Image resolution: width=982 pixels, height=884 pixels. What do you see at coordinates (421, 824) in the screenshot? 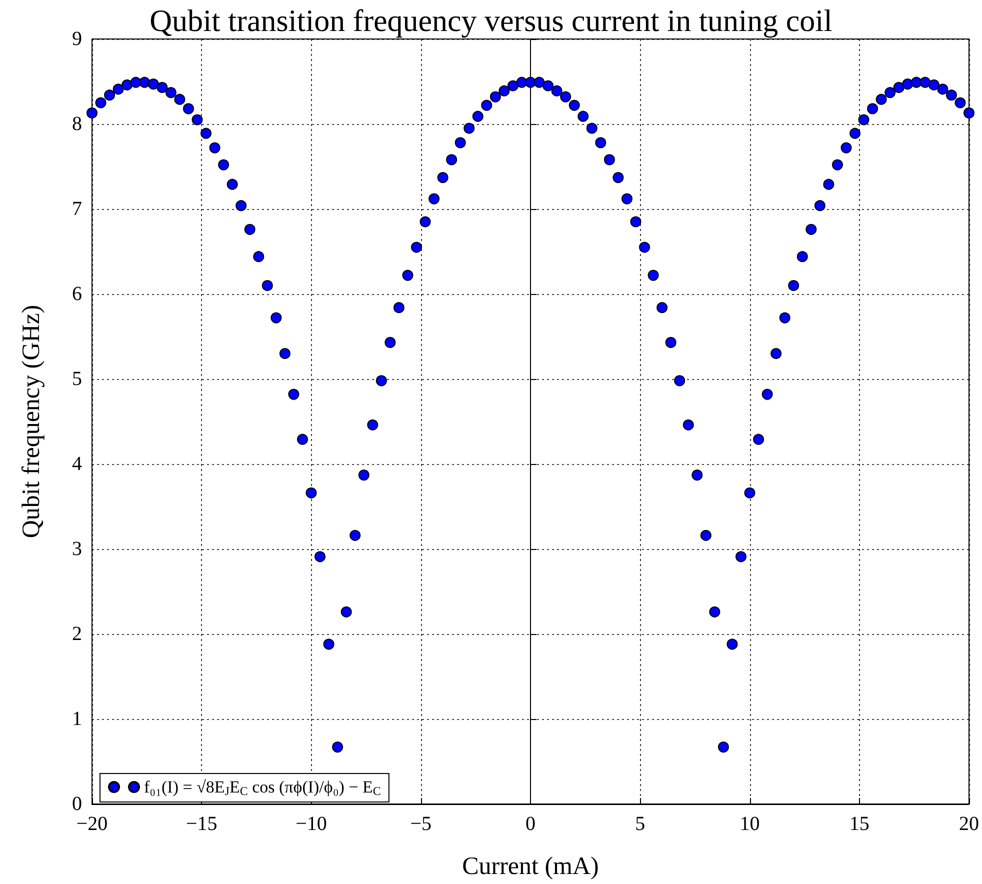
I see `x-tick-label: −5` at bounding box center [421, 824].